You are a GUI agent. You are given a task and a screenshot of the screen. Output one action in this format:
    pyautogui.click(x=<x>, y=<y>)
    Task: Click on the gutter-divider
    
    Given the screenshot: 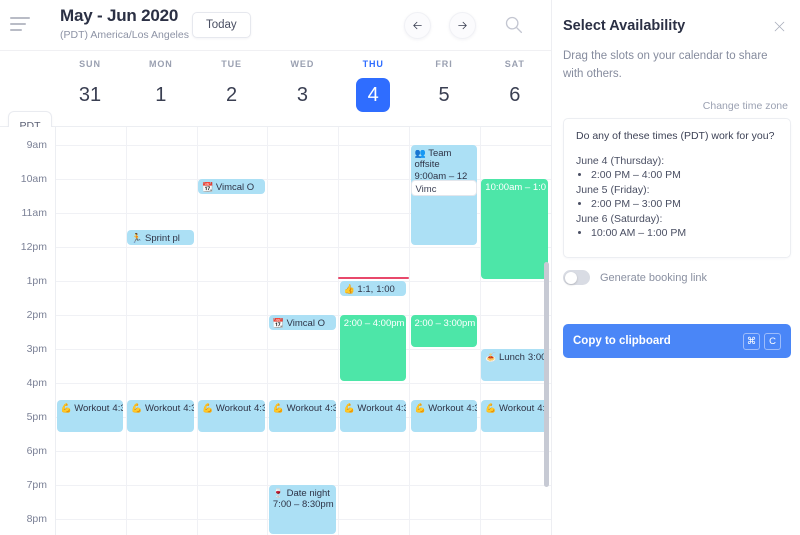 What is the action you would take?
    pyautogui.click(x=55, y=331)
    